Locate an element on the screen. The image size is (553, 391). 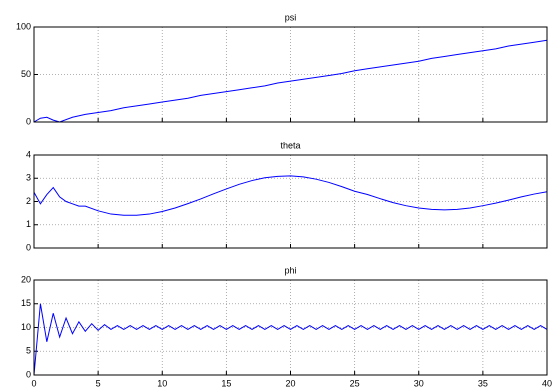
x-tick-label: 10 is located at coordinates (162, 383).